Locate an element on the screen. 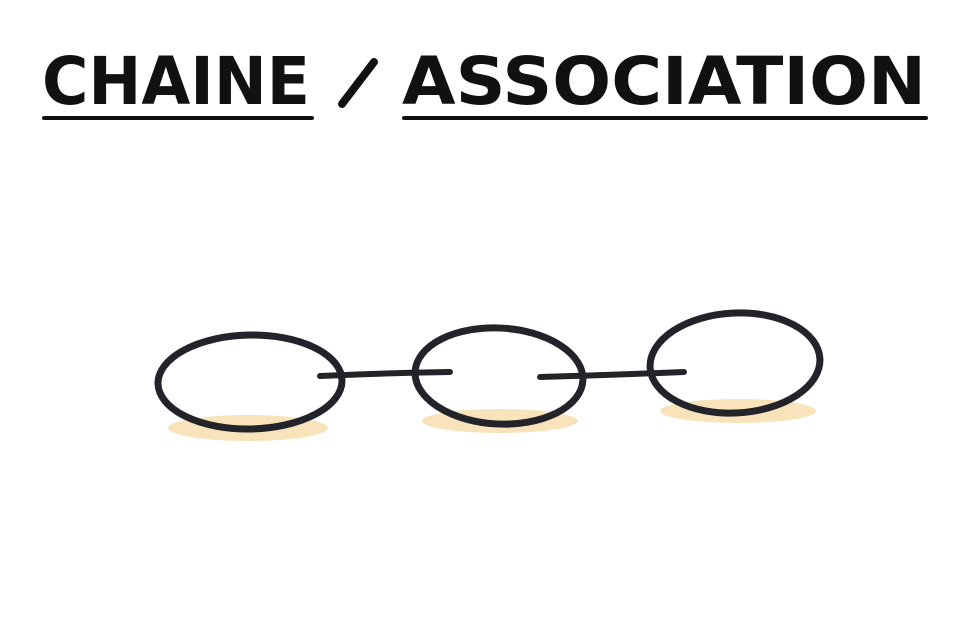  chain-connectors is located at coordinates (502, 374).